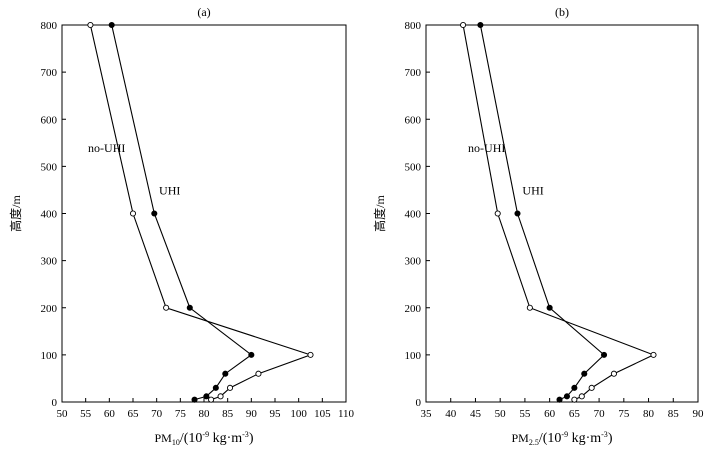 This screenshot has height=463, width=722. What do you see at coordinates (562, 12) in the screenshot?
I see `chart-title: (b)` at bounding box center [562, 12].